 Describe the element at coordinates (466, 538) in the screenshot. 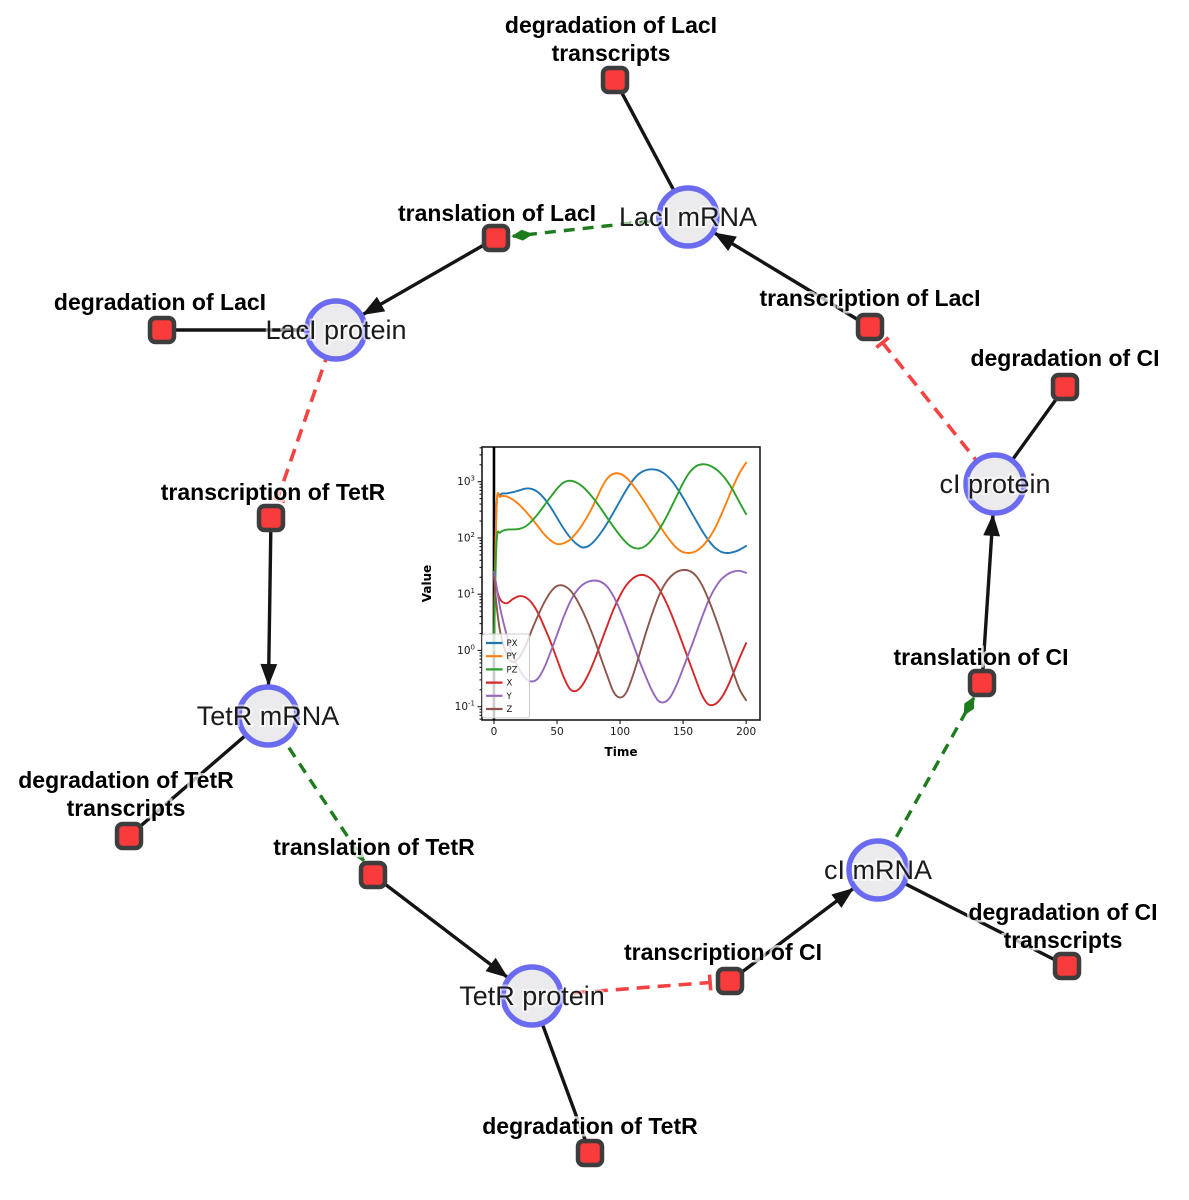

I see `y-tick-label: 10²` at that location.